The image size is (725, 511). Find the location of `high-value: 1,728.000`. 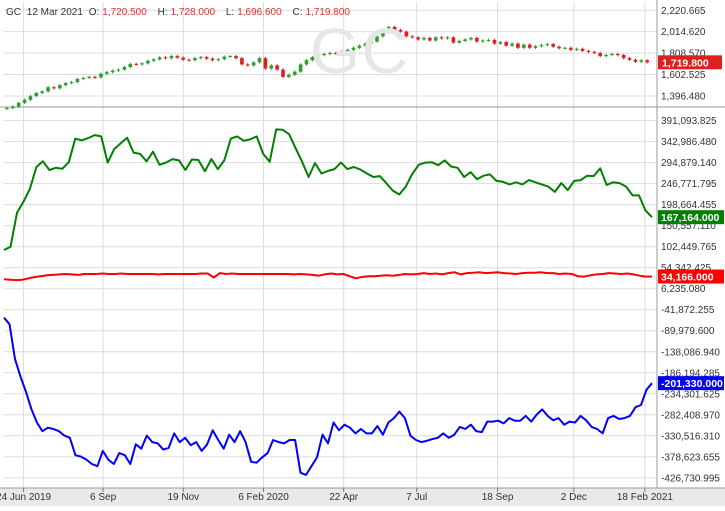

high-value: 1,728.000 is located at coordinates (193, 12).